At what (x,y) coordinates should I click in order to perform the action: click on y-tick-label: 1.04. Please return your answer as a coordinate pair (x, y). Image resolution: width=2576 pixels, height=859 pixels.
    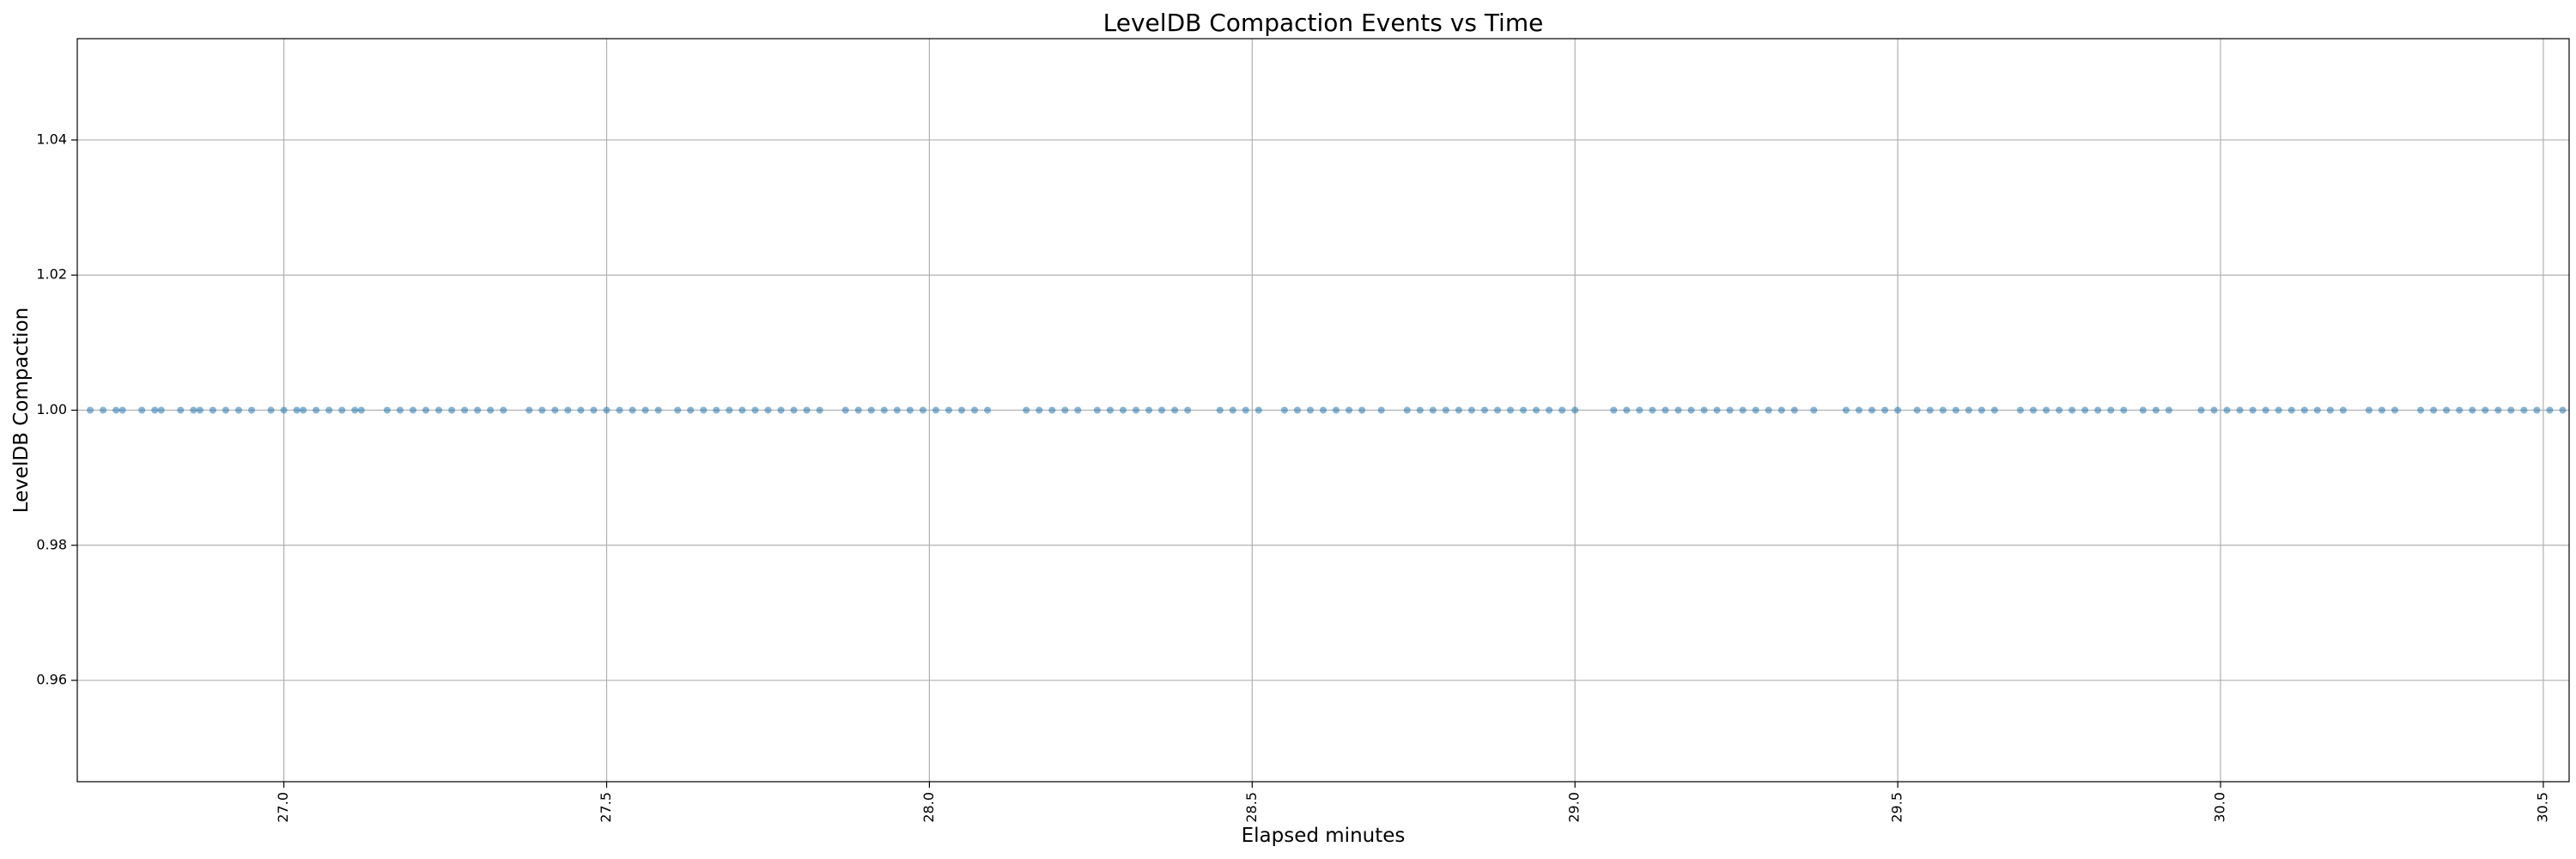
    Looking at the image, I should click on (52, 139).